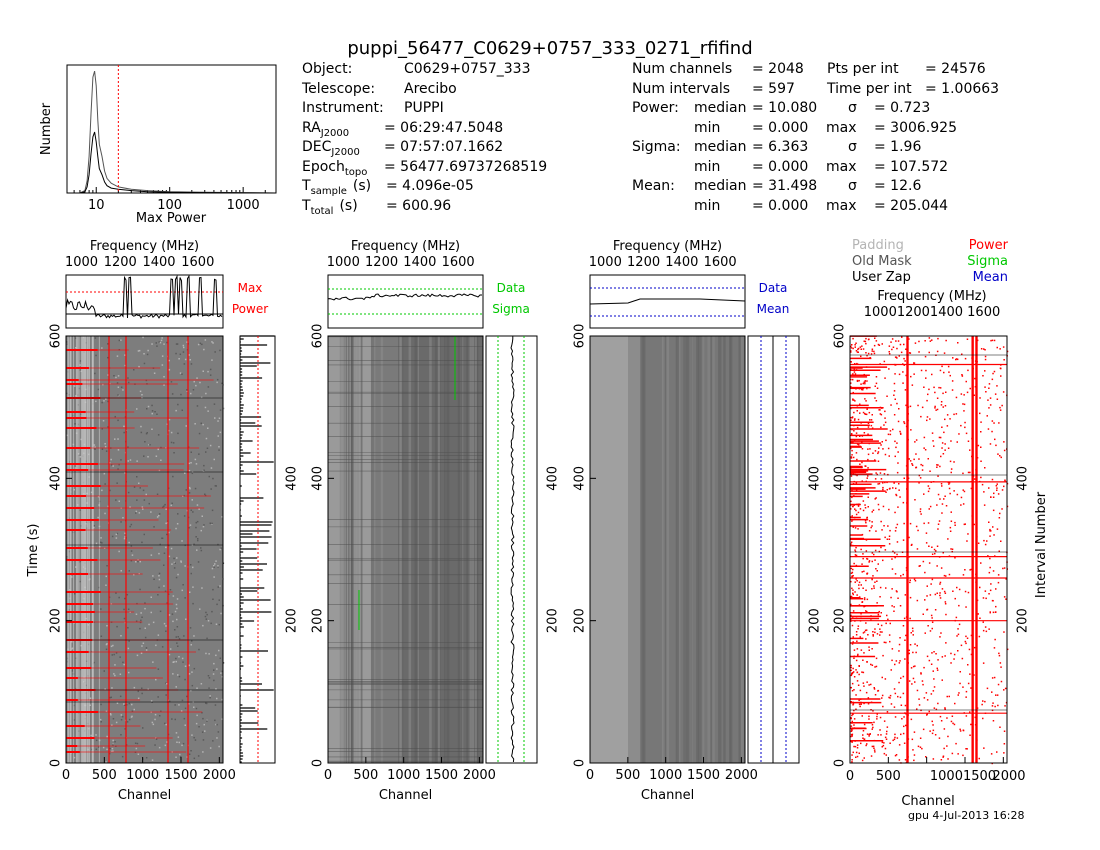 The width and height of the screenshot is (1100, 850). What do you see at coordinates (785, 186) in the screenshot?
I see `stat-cell: = 31.498` at bounding box center [785, 186].